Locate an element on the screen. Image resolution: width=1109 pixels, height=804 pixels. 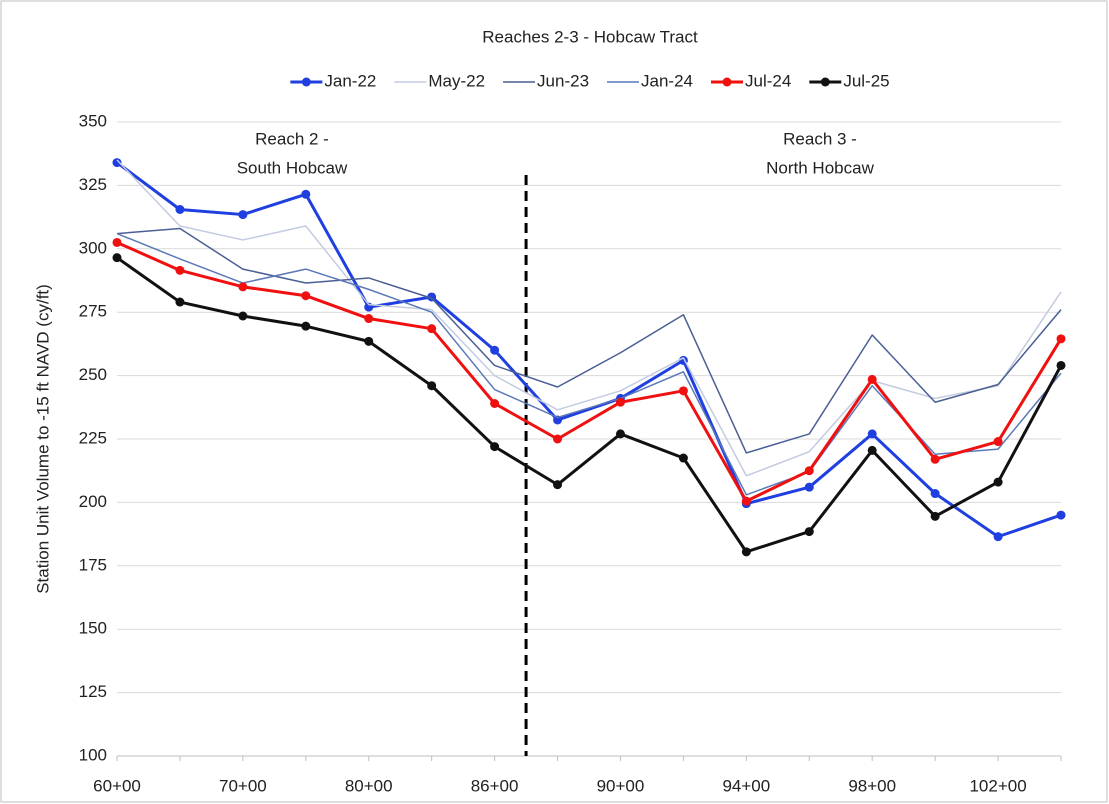
y-tick-label: 200 is located at coordinates (93, 501).